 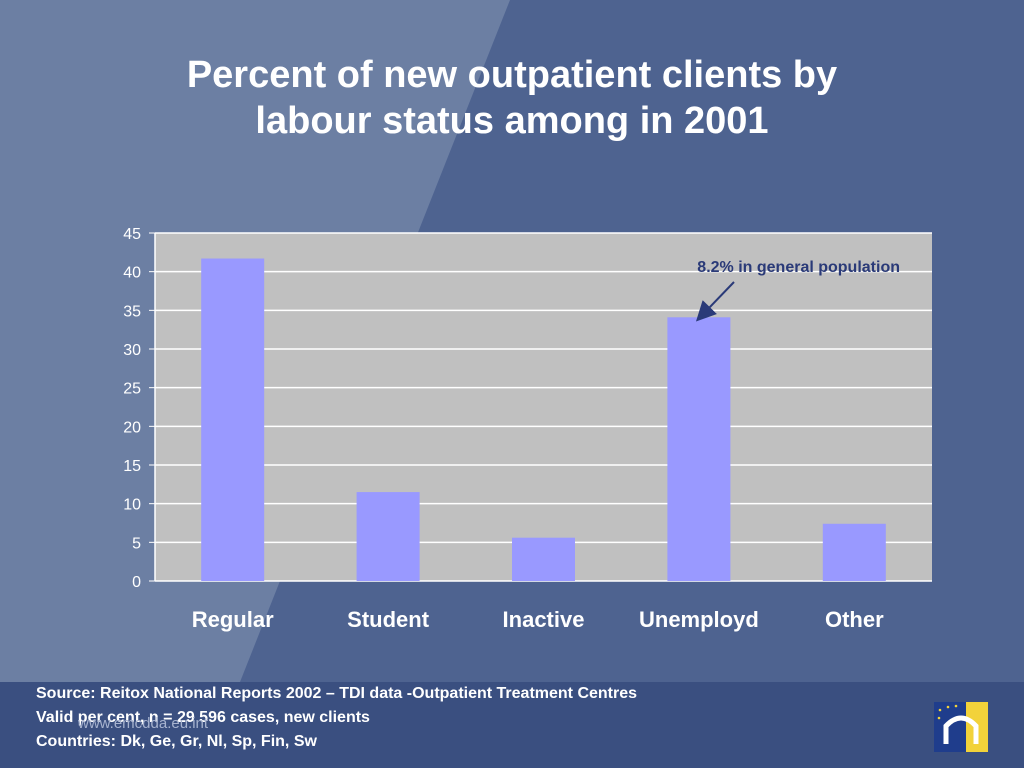 What do you see at coordinates (798, 267) in the screenshot?
I see `annotation-label: 8.2% in general population` at bounding box center [798, 267].